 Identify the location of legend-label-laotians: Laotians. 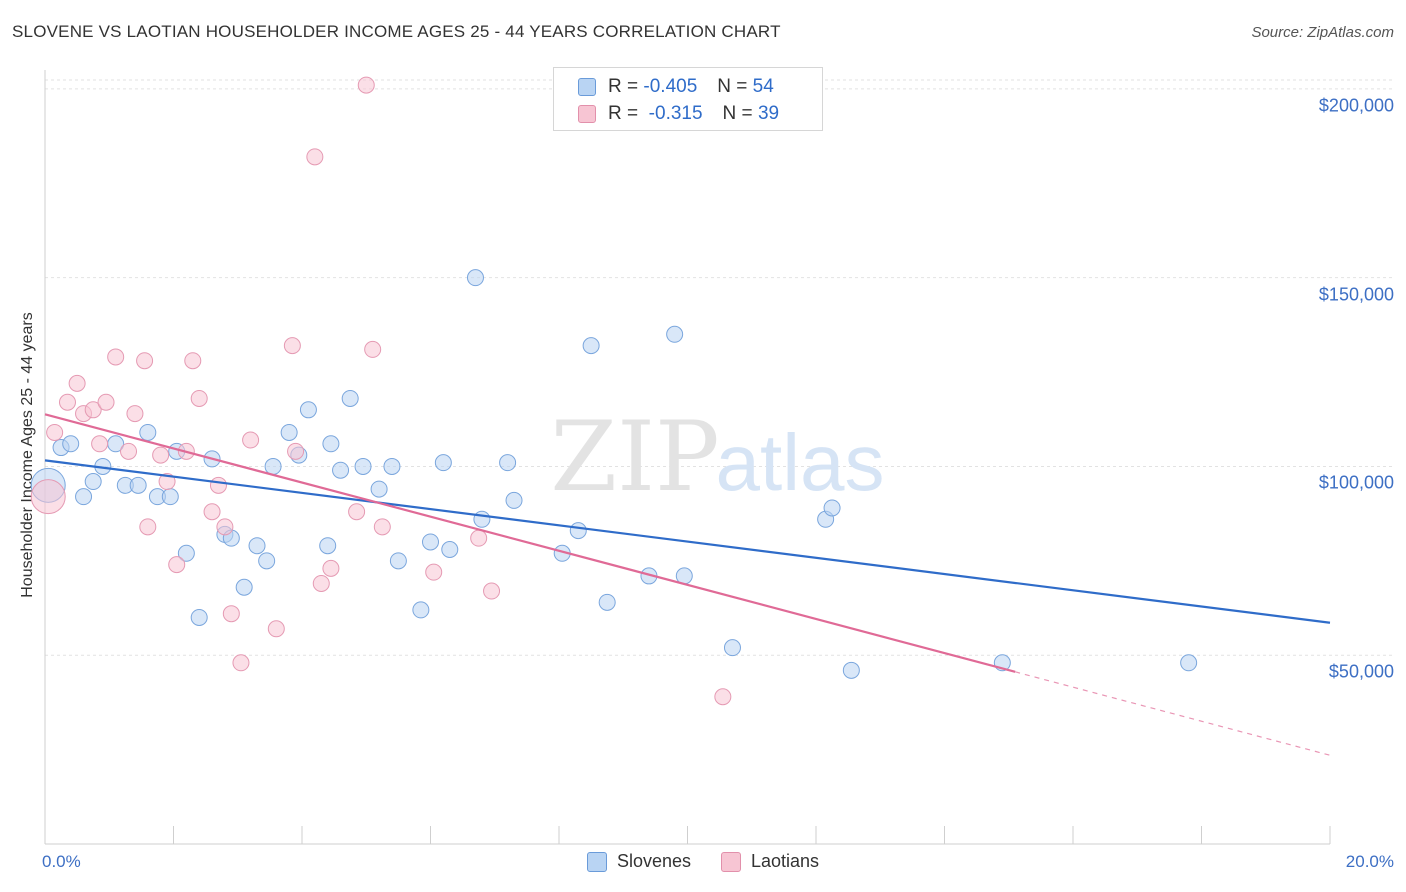
(785, 861).